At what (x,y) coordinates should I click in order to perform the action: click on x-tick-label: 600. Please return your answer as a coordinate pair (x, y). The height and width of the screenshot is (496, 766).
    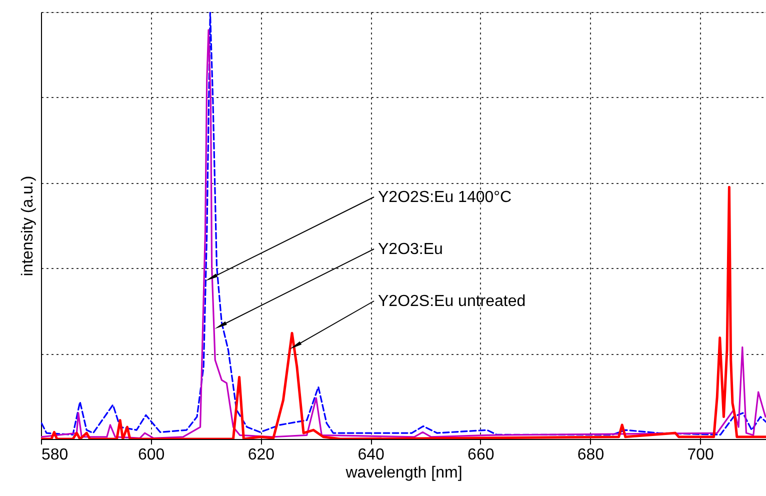
    Looking at the image, I should click on (151, 455).